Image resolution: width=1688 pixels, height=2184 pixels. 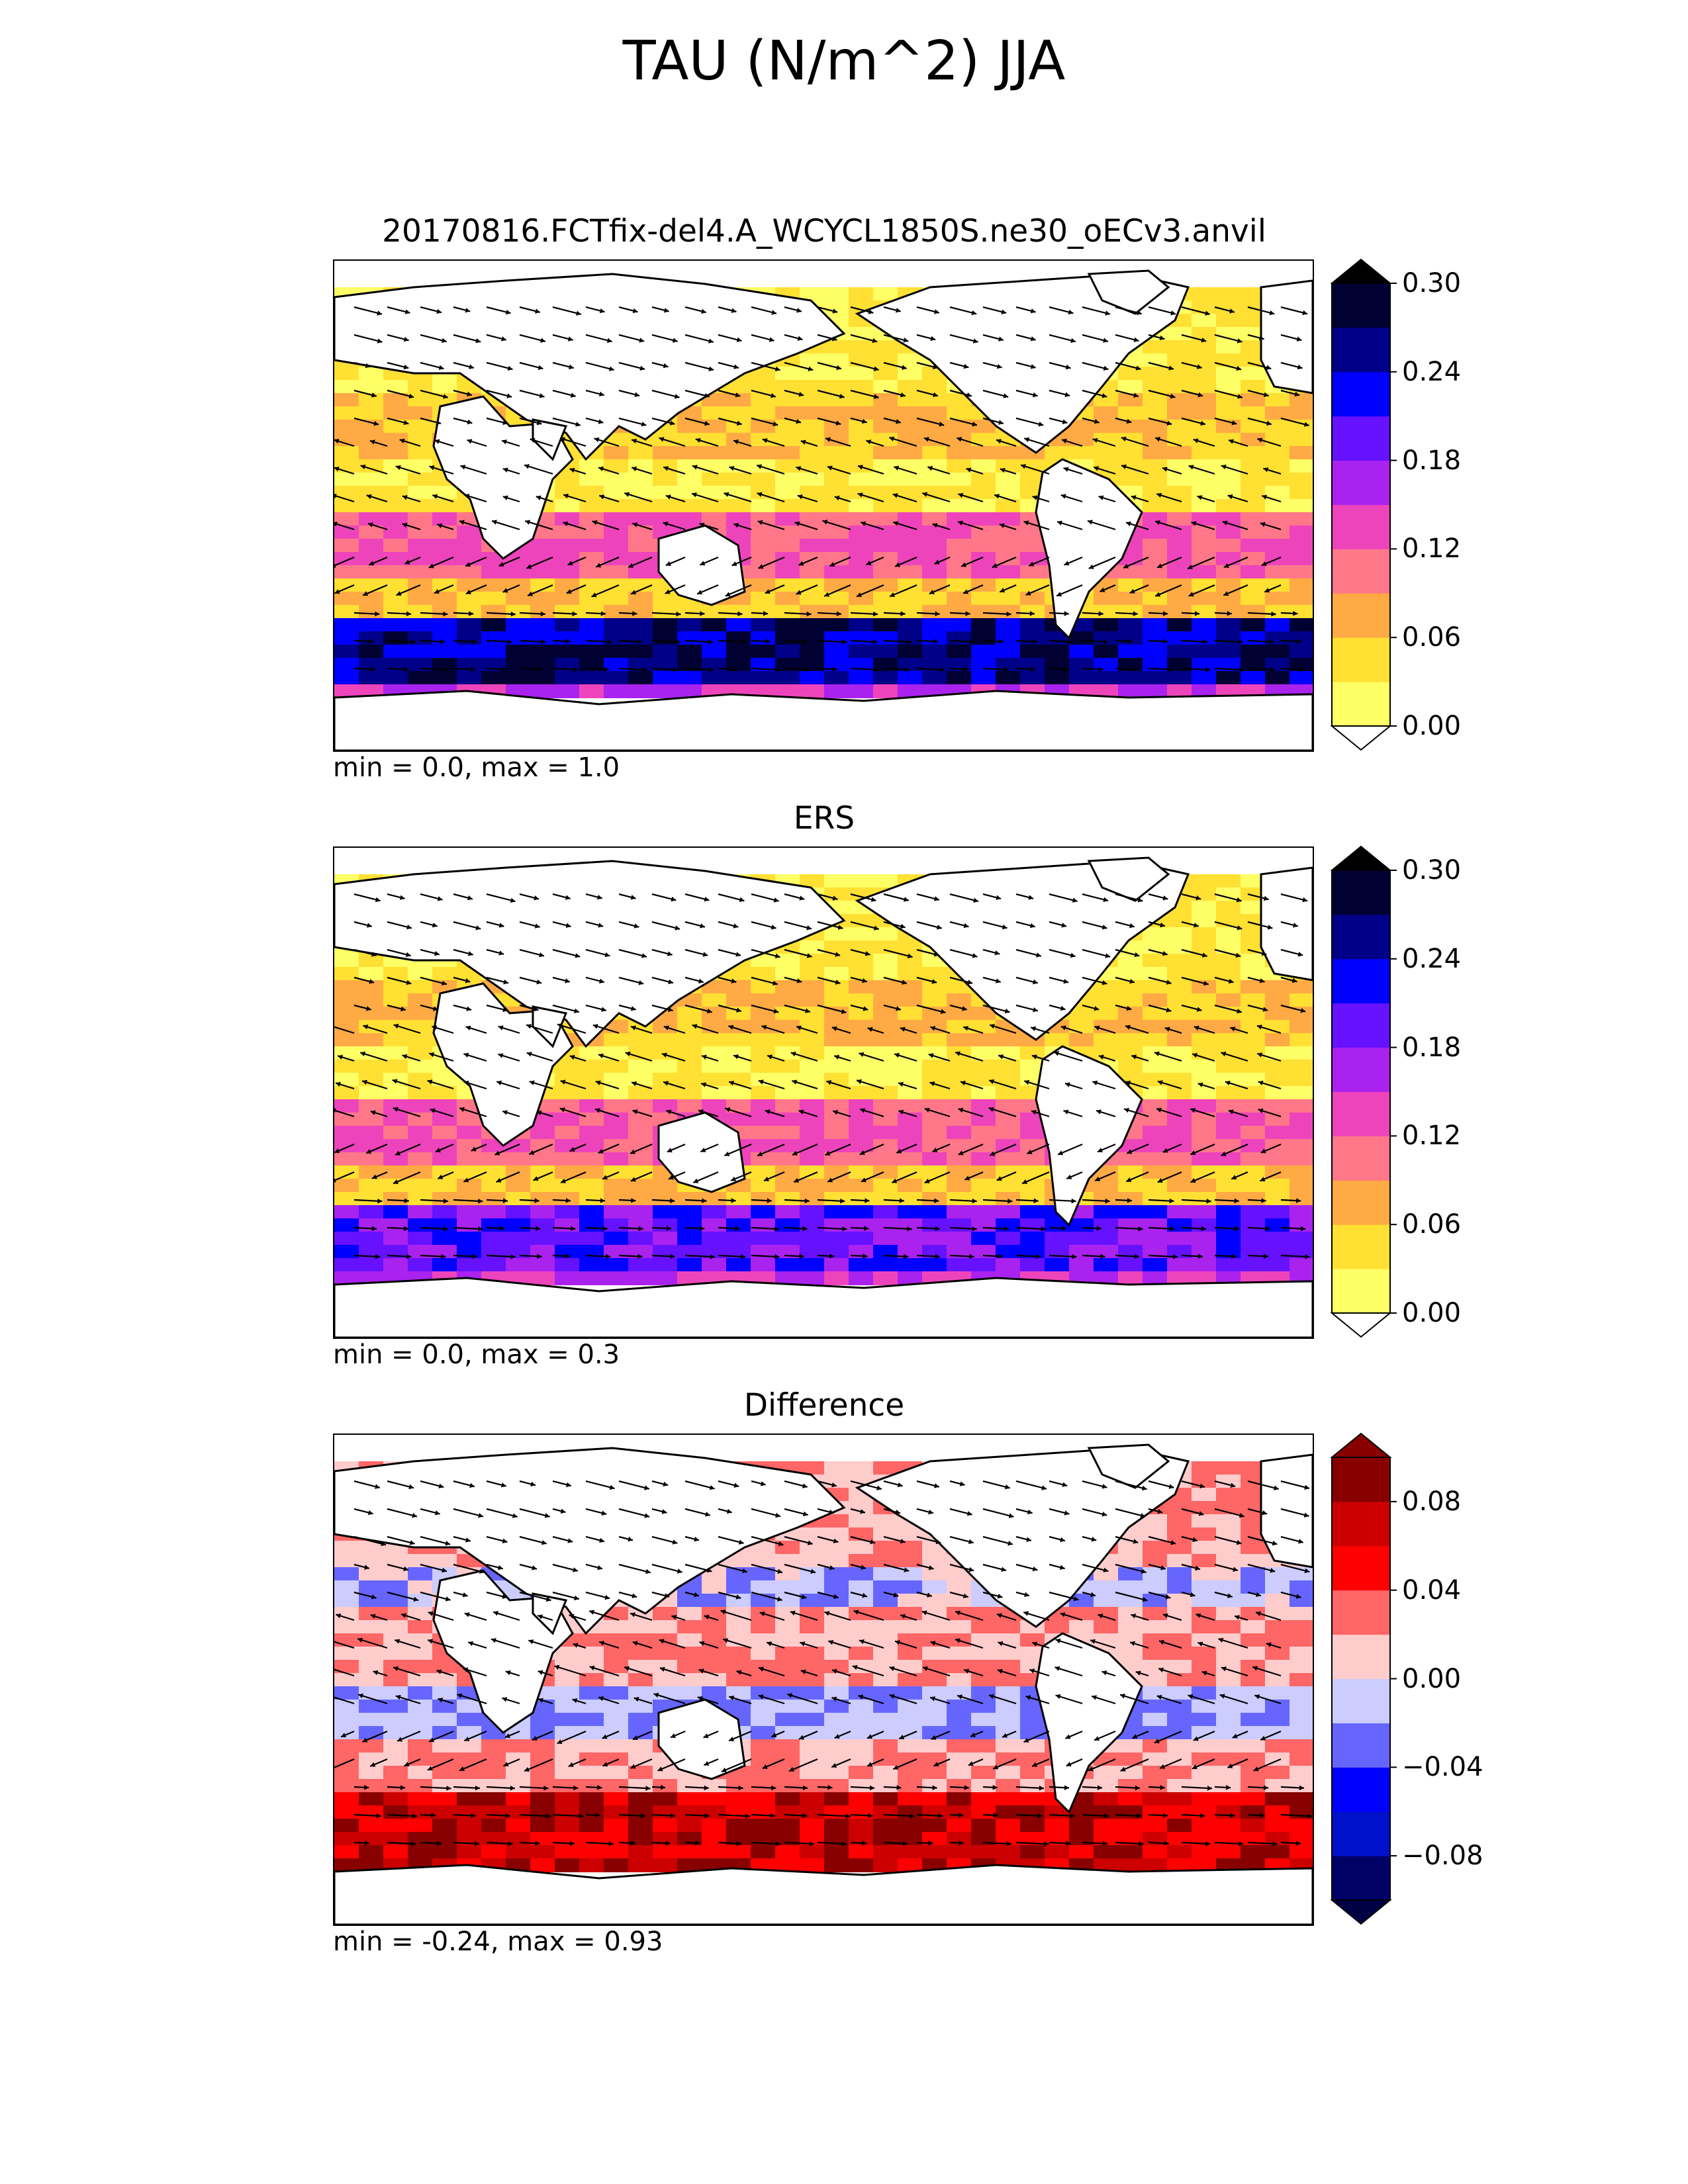 What do you see at coordinates (550, 439) in the screenshot?
I see `coastline` at bounding box center [550, 439].